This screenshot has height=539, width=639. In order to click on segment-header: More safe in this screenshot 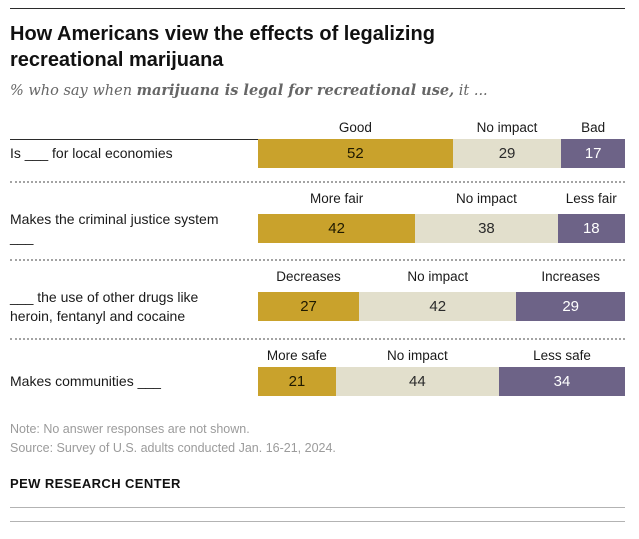, I will do `click(296, 355)`.